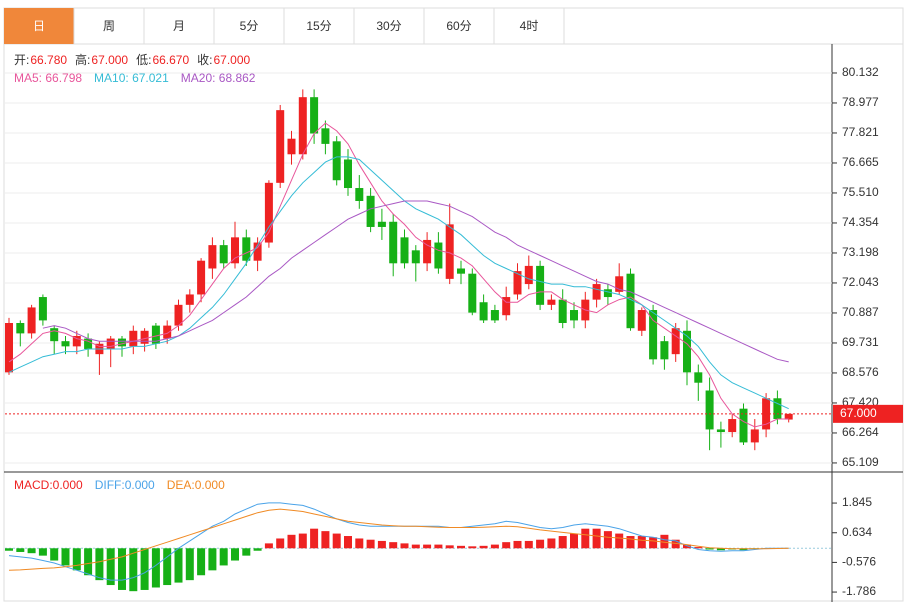 The height and width of the screenshot is (602, 907). What do you see at coordinates (204, 60) in the screenshot?
I see `info-label: 收:` at bounding box center [204, 60].